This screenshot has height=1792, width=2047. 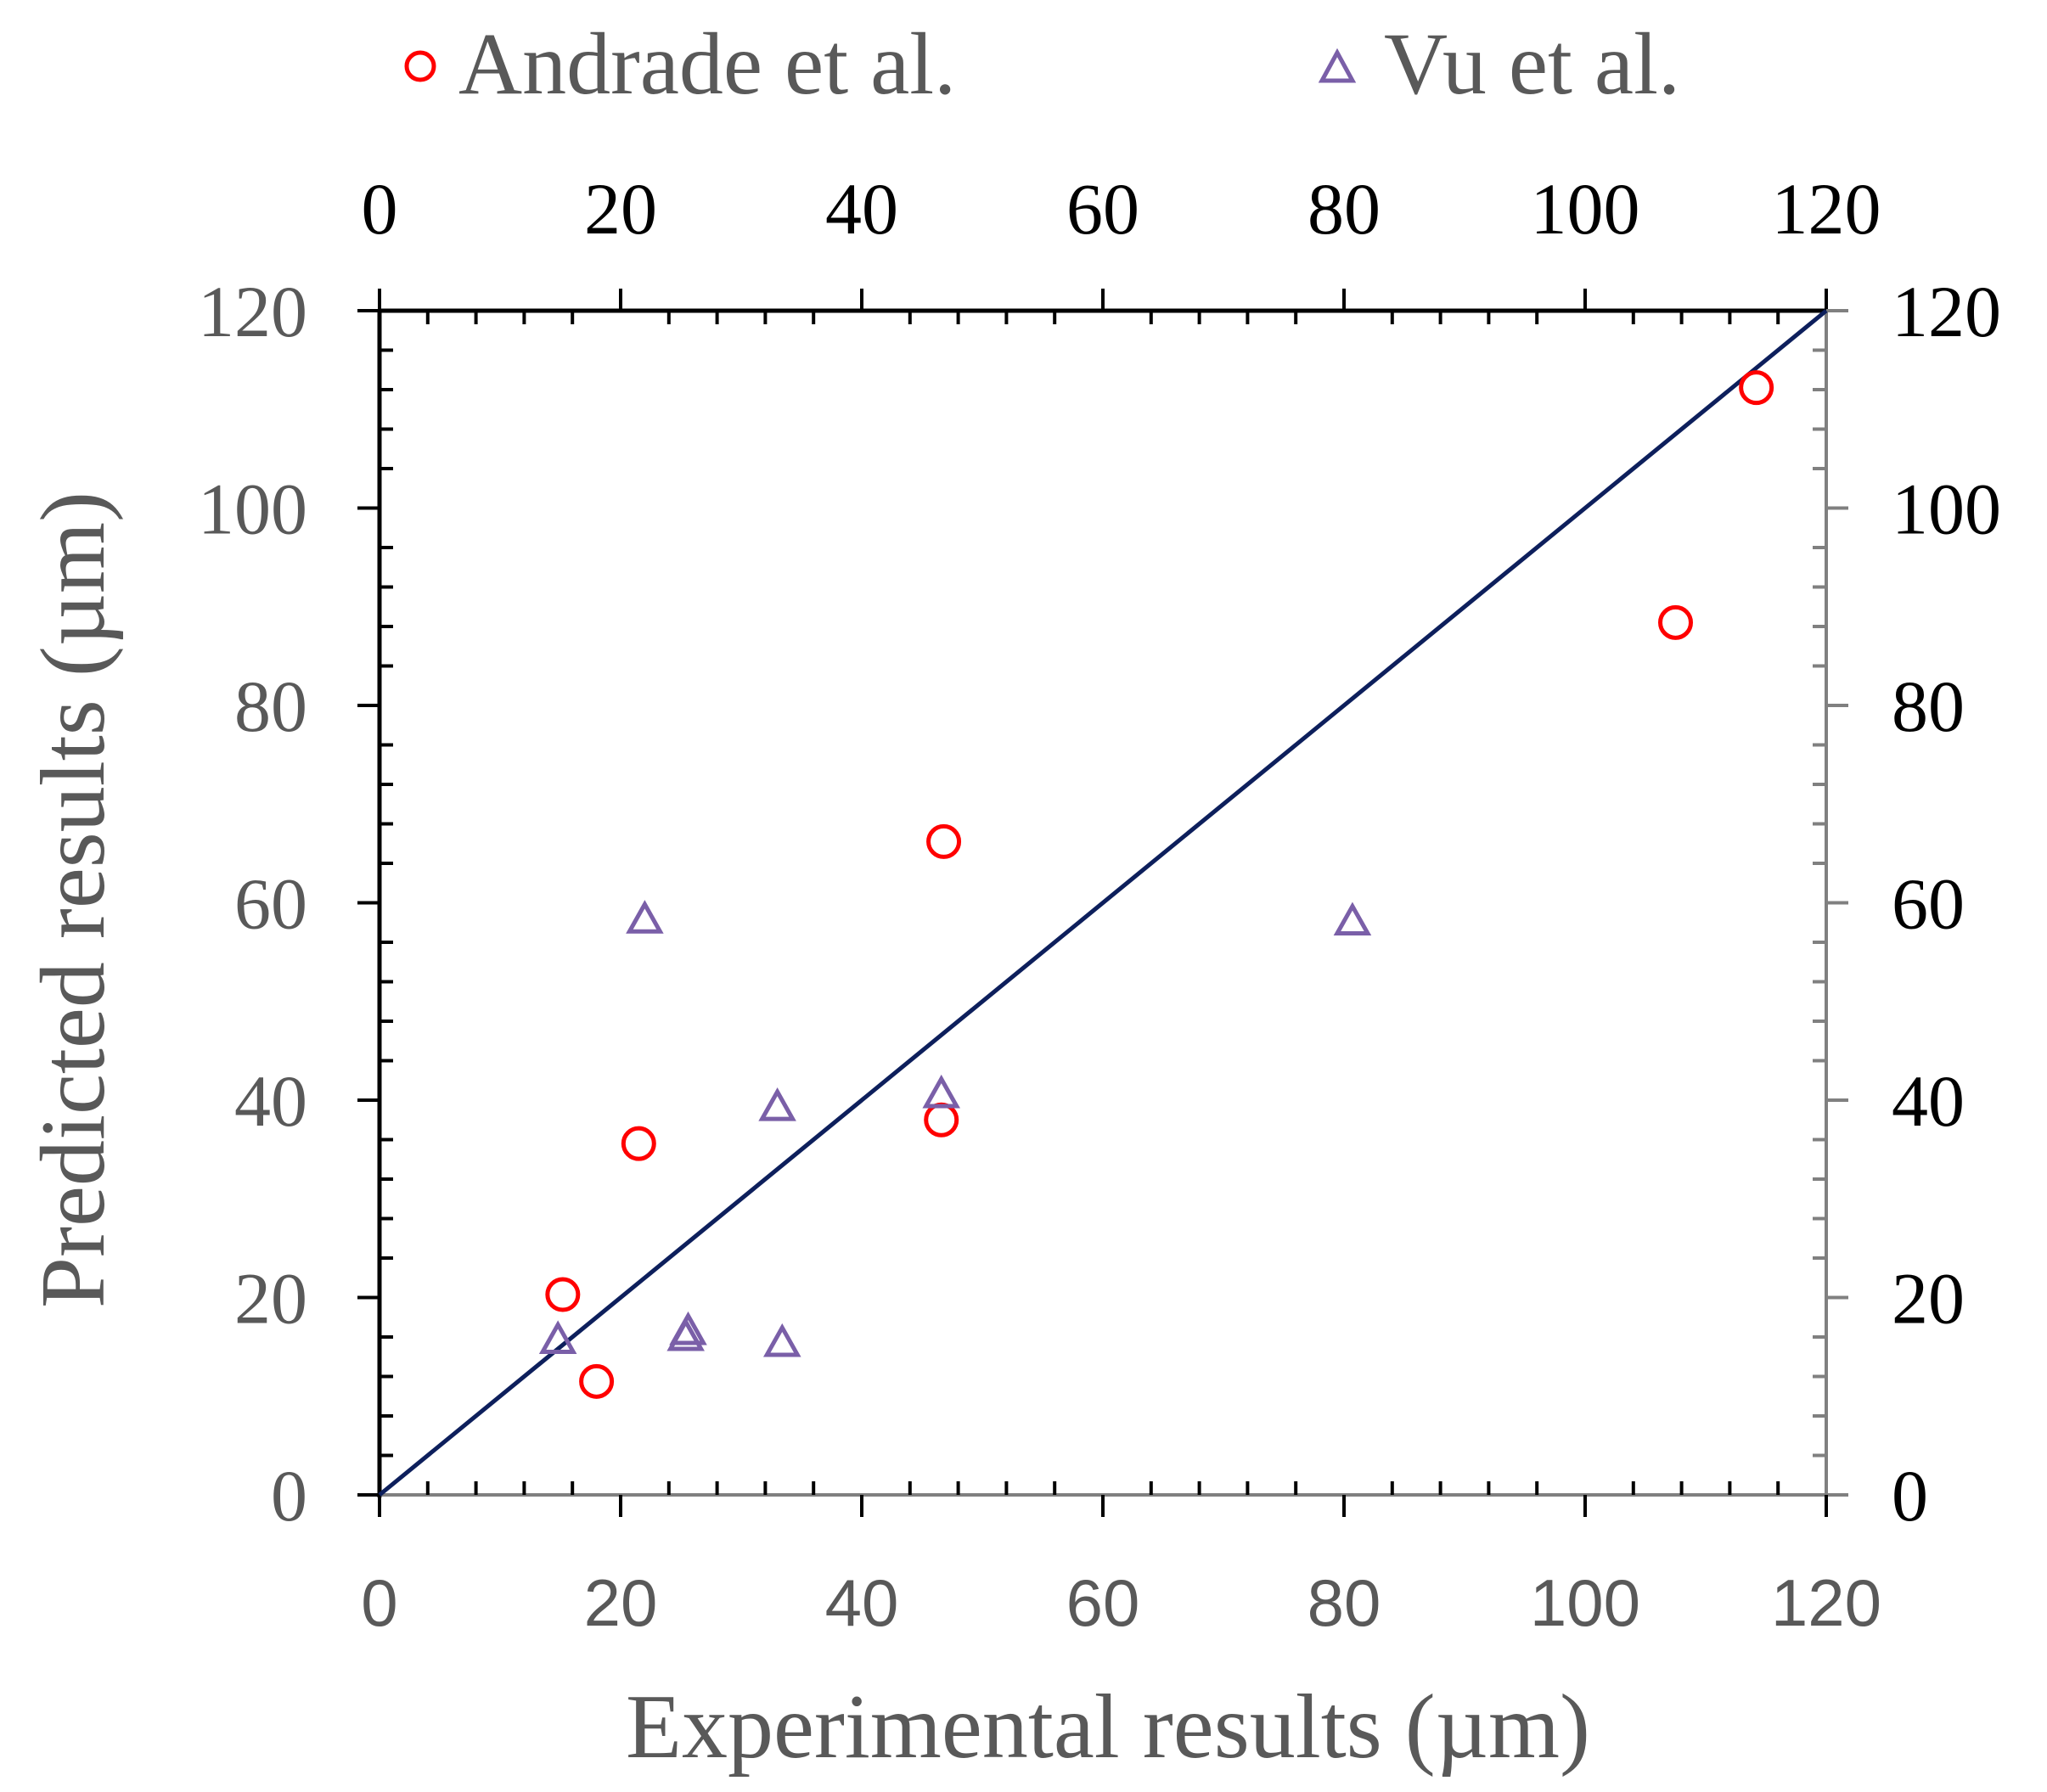 What do you see at coordinates (1338, 65) in the screenshot?
I see `legend-marker-vu` at bounding box center [1338, 65].